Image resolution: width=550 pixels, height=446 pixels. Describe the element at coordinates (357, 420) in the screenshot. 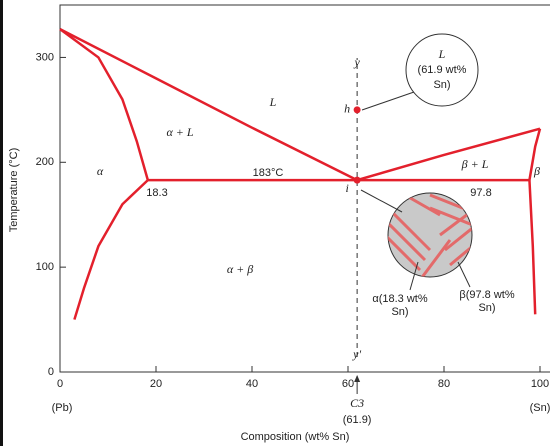

I see `c3-value: (61.9)` at that location.